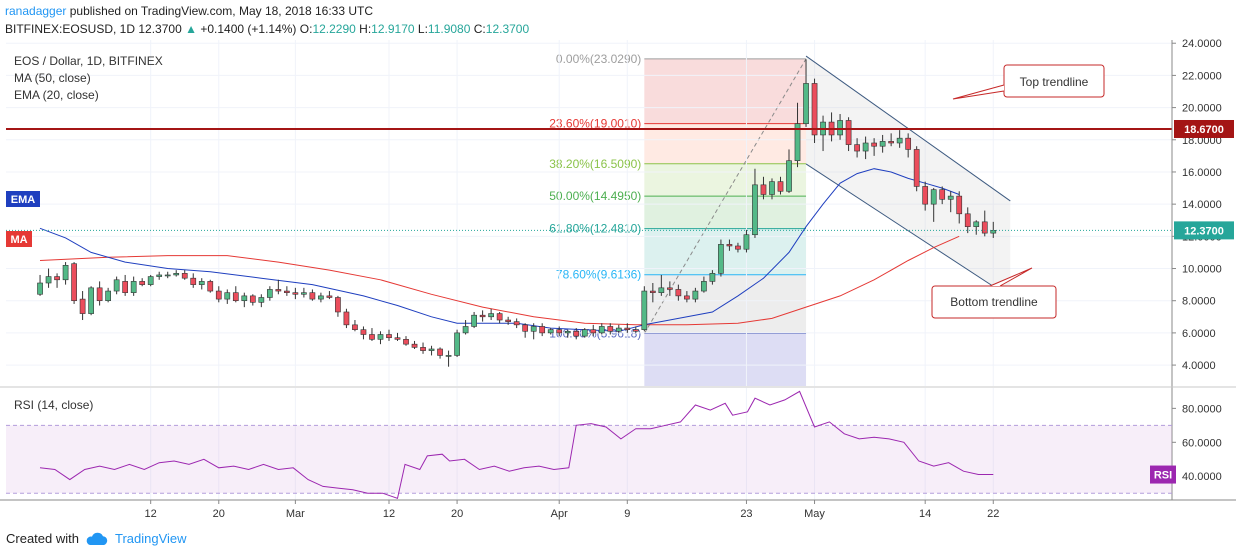 The width and height of the screenshot is (1236, 558). I want to click on annotations: Top trendline Bottom trendline, so click(1018, 191).